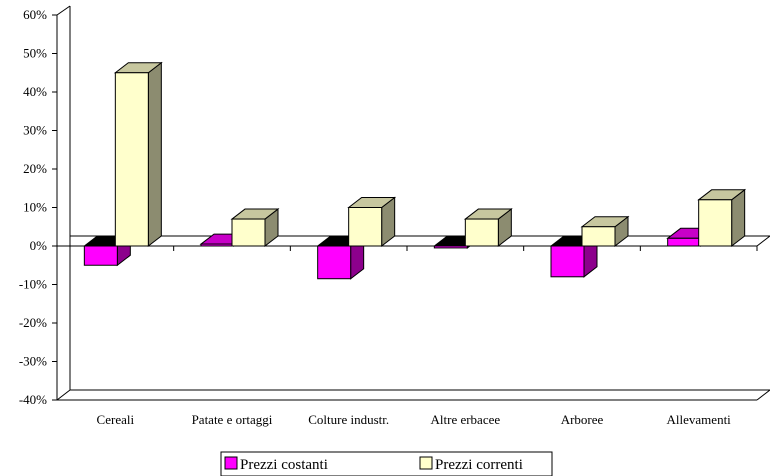 Image resolution: width=770 pixels, height=476 pixels. I want to click on zero-axis-depth, so click(763, 241).